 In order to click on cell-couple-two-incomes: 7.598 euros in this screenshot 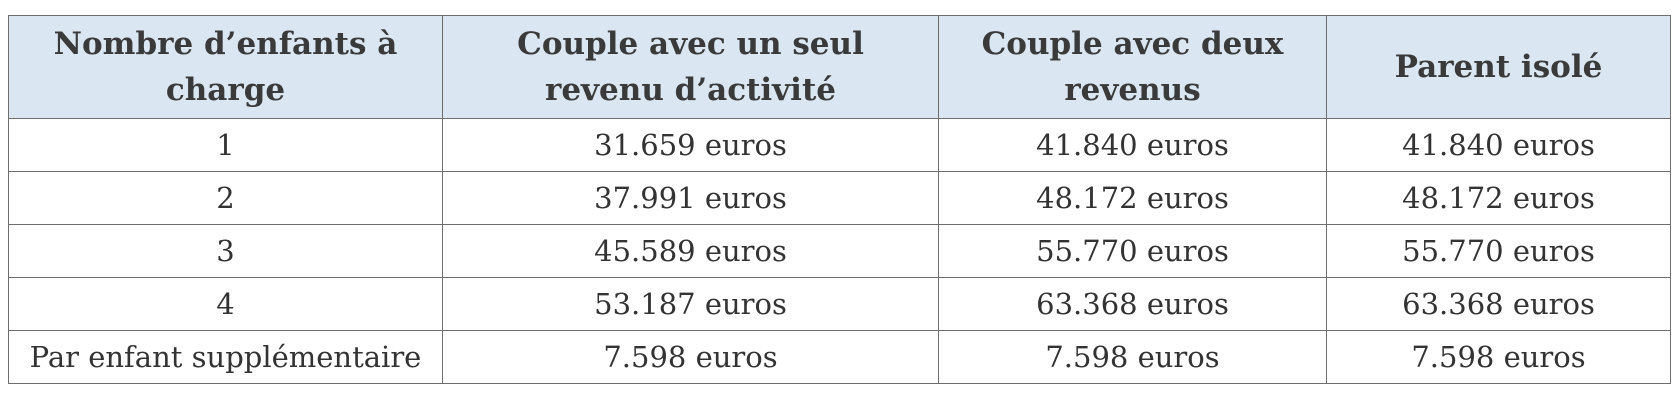, I will do `click(1132, 357)`.